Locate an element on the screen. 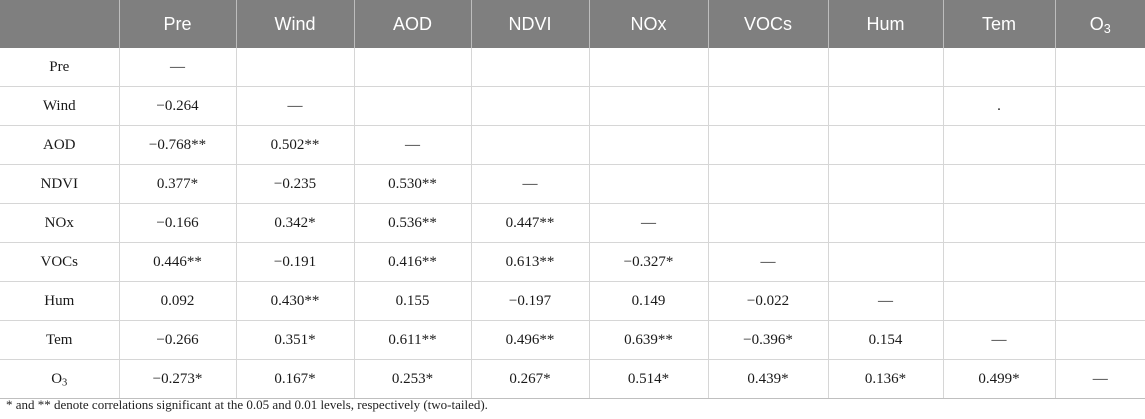  header-row: Pre Wind AOD NDVI NOx VOCs Hum Tem O3 is located at coordinates (572, 24).